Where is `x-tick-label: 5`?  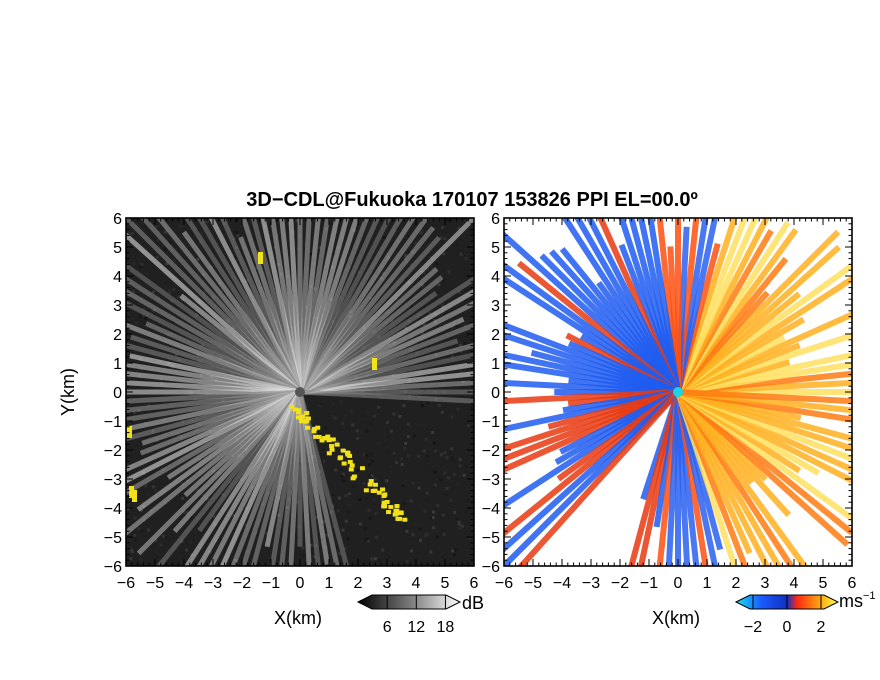 x-tick-label: 5 is located at coordinates (823, 583).